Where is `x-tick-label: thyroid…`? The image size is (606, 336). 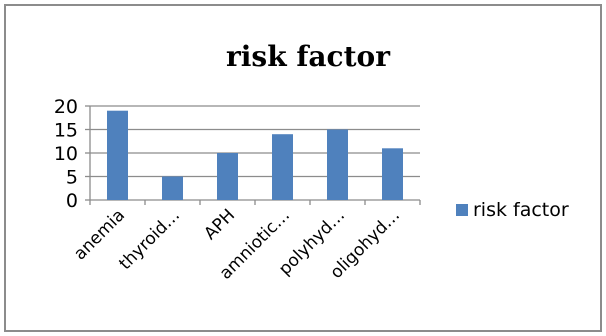 x-tick-label: thyroid… is located at coordinates (149, 239).